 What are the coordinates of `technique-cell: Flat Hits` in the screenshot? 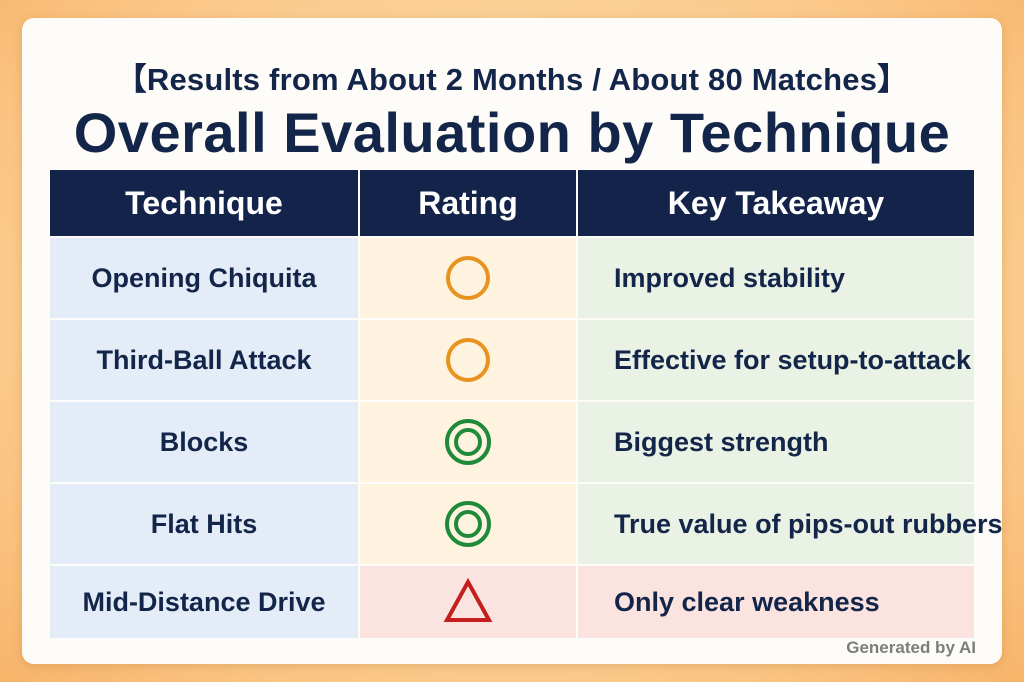 It's located at (204, 524).